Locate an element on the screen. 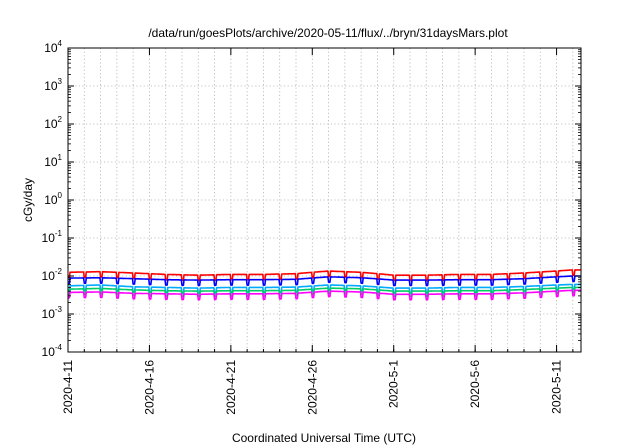 The height and width of the screenshot is (448, 640). y-tick-label: 10⁻² is located at coordinates (52, 275).